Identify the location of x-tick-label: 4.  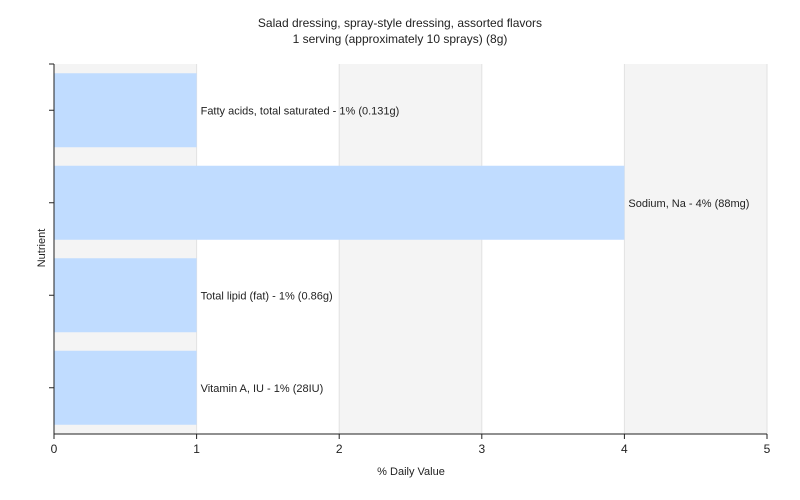
(624, 449).